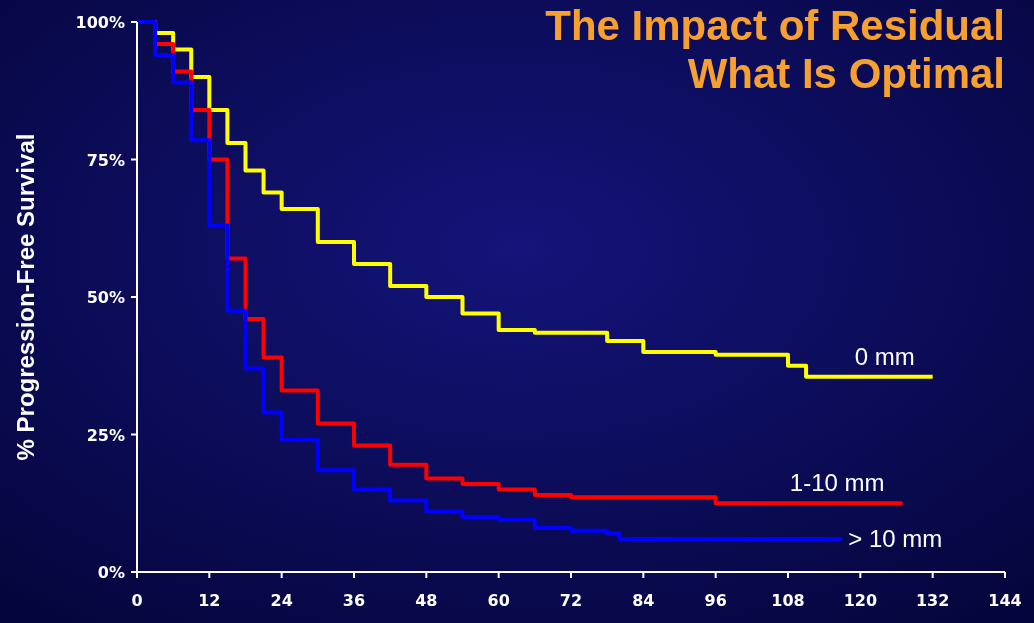  I want to click on chart-title: The Impact of Residual, so click(775, 25).